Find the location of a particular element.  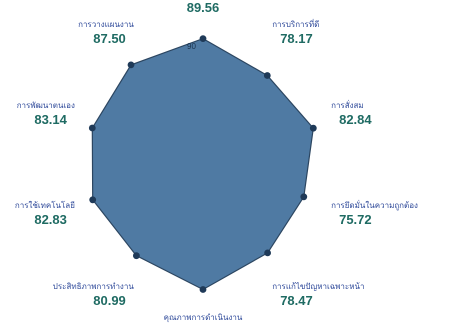

value-label-3: 82.84 is located at coordinates (355, 119).